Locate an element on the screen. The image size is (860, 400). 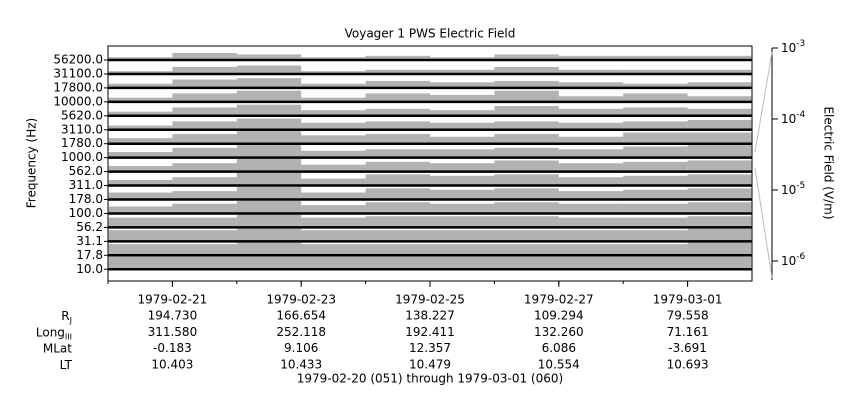
chart-title: Voyager 1 PWS Electric Field is located at coordinates (430, 34).